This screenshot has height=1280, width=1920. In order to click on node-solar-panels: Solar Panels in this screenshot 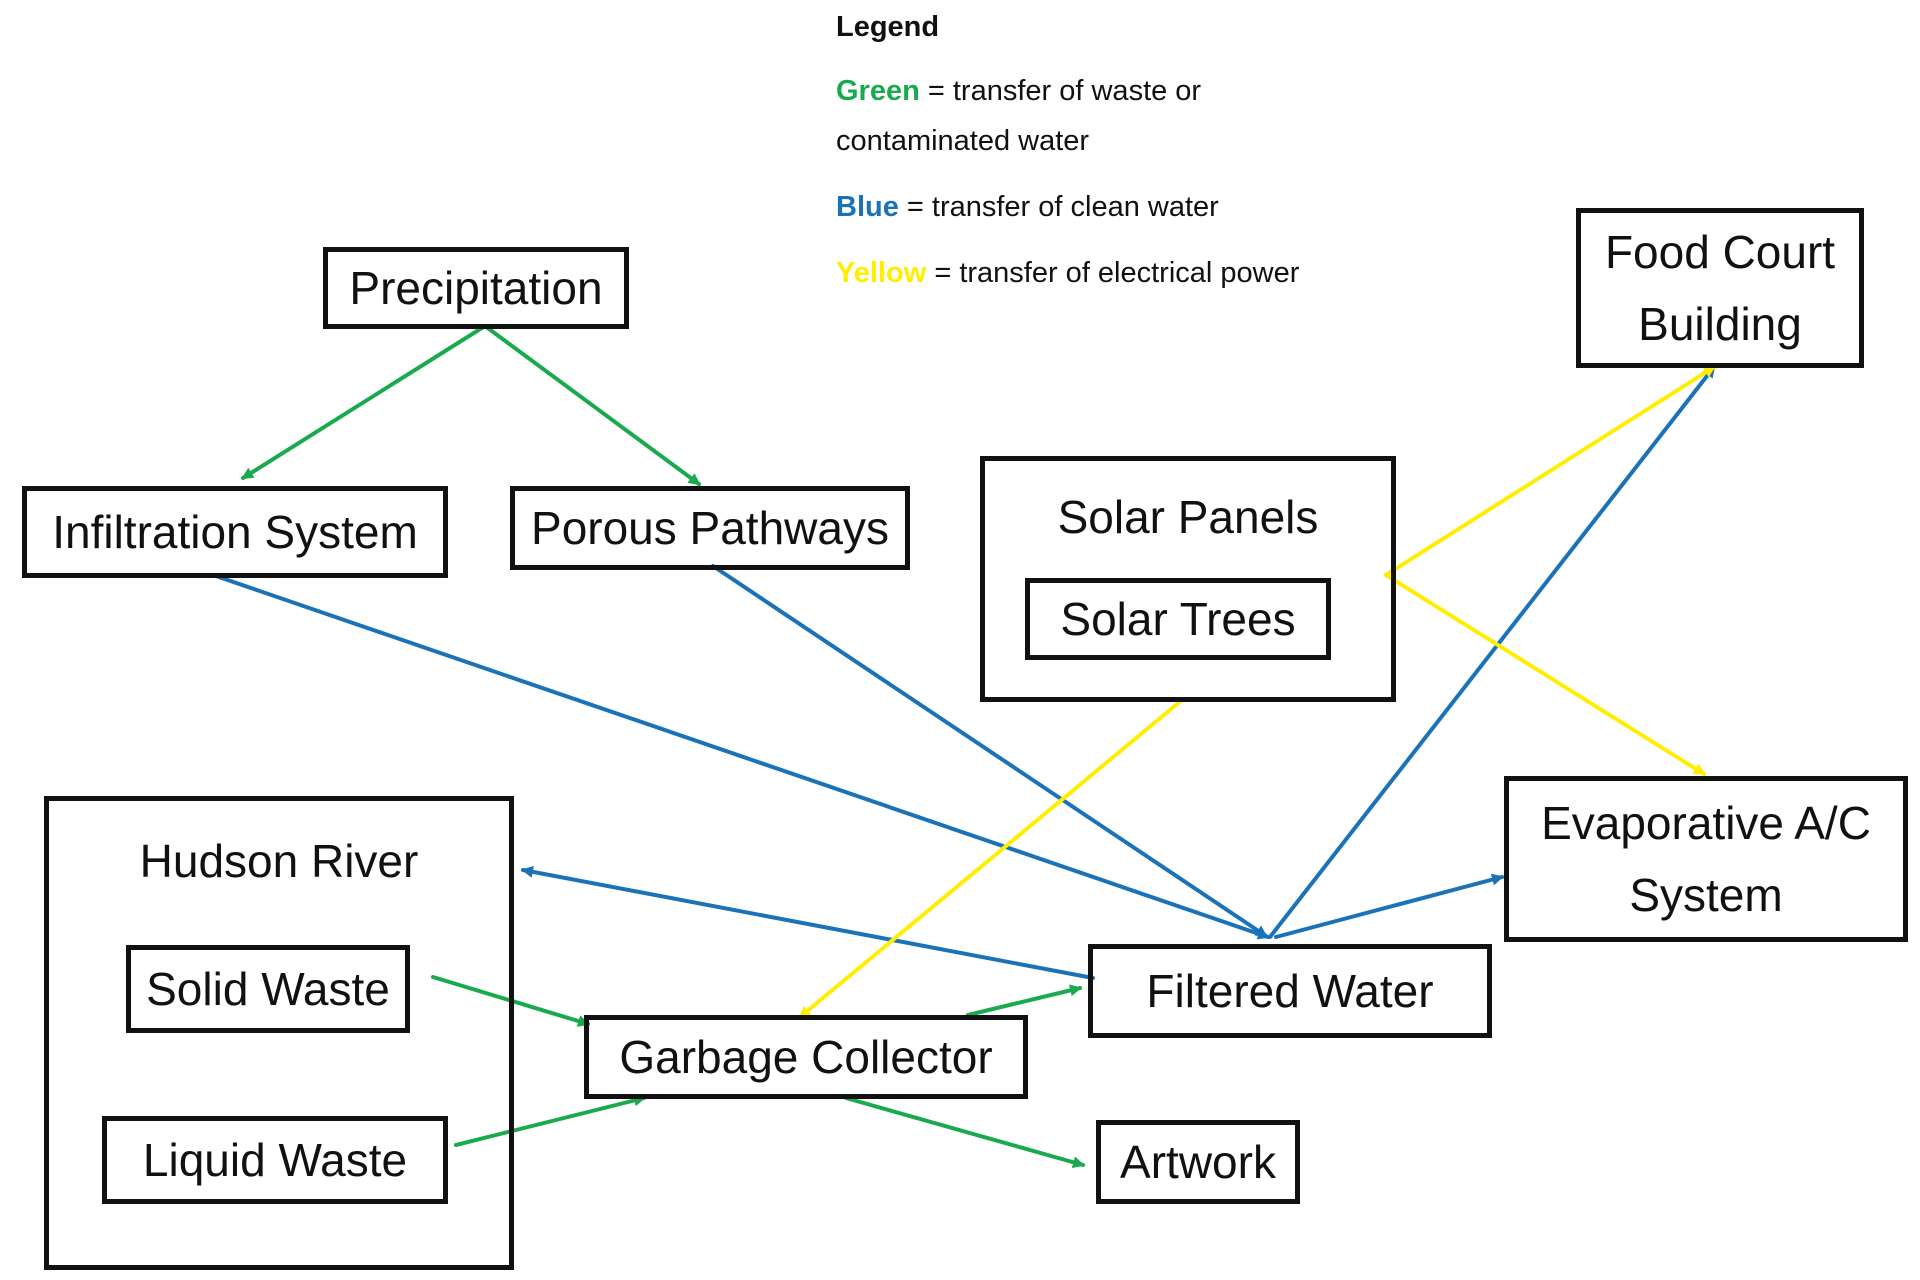, I will do `click(1188, 579)`.